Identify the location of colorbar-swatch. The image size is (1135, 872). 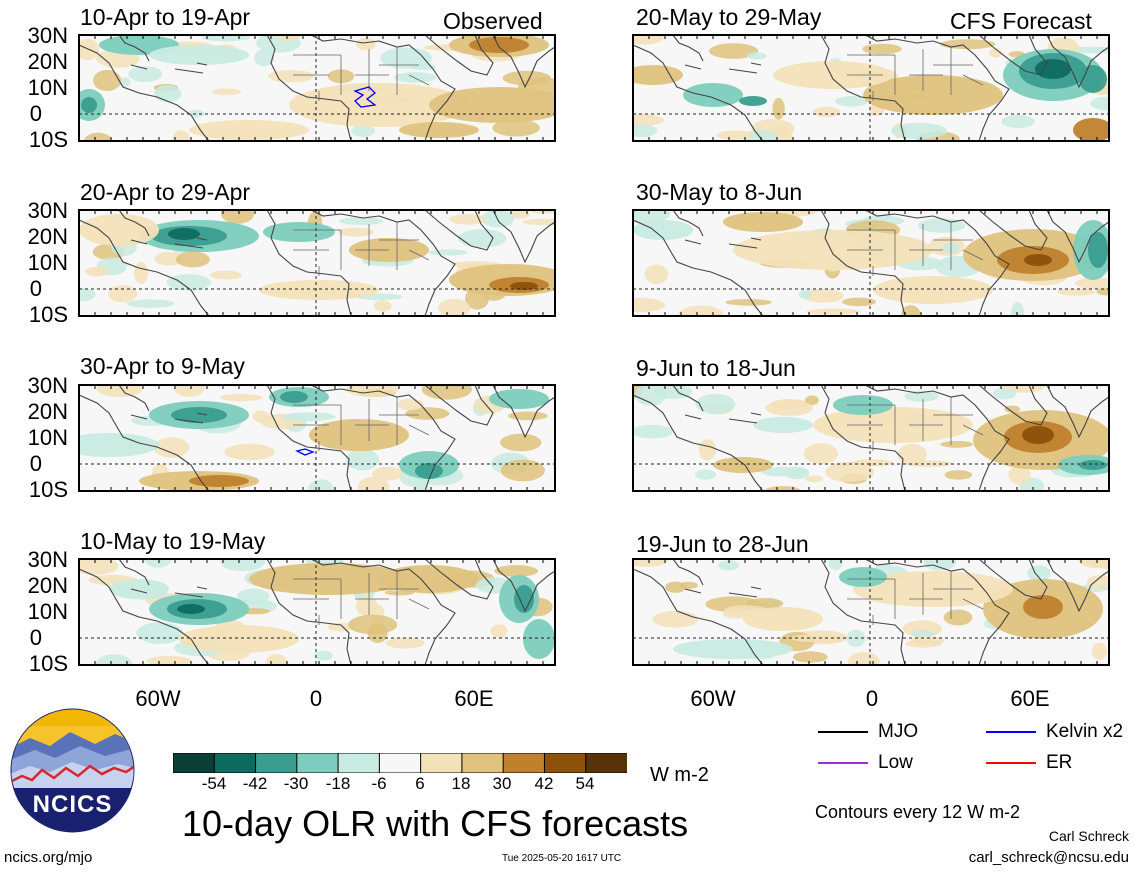
(359, 763).